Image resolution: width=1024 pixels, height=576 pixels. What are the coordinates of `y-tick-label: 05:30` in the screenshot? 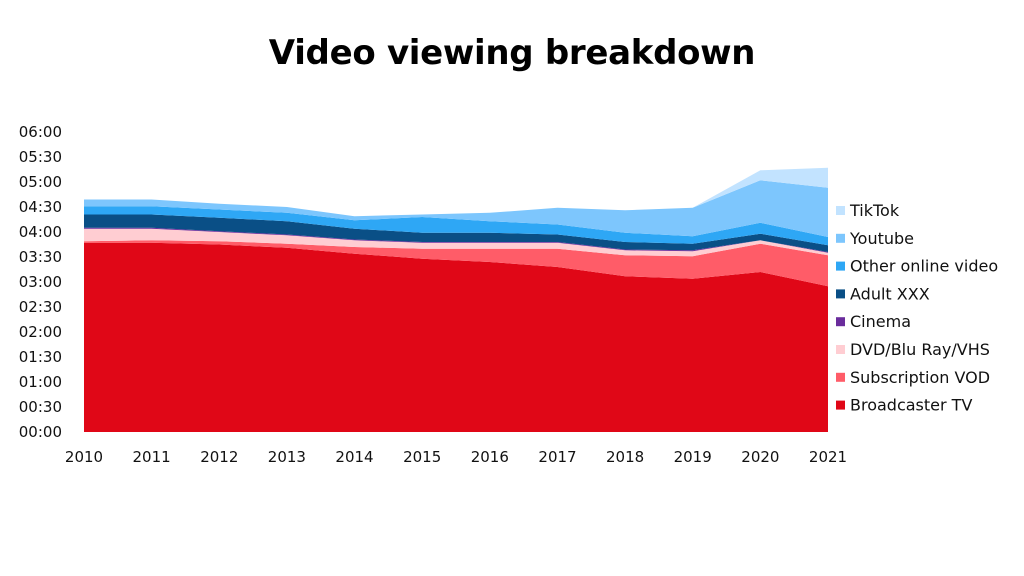 It's located at (40, 157).